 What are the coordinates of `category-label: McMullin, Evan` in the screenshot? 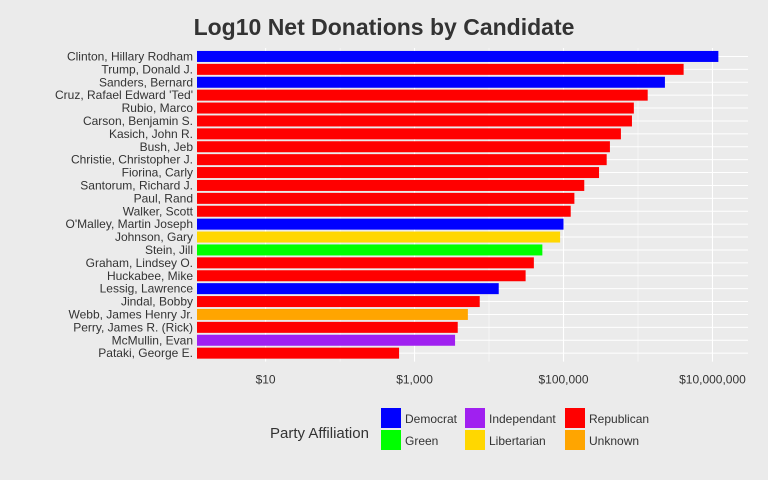 It's located at (152, 340).